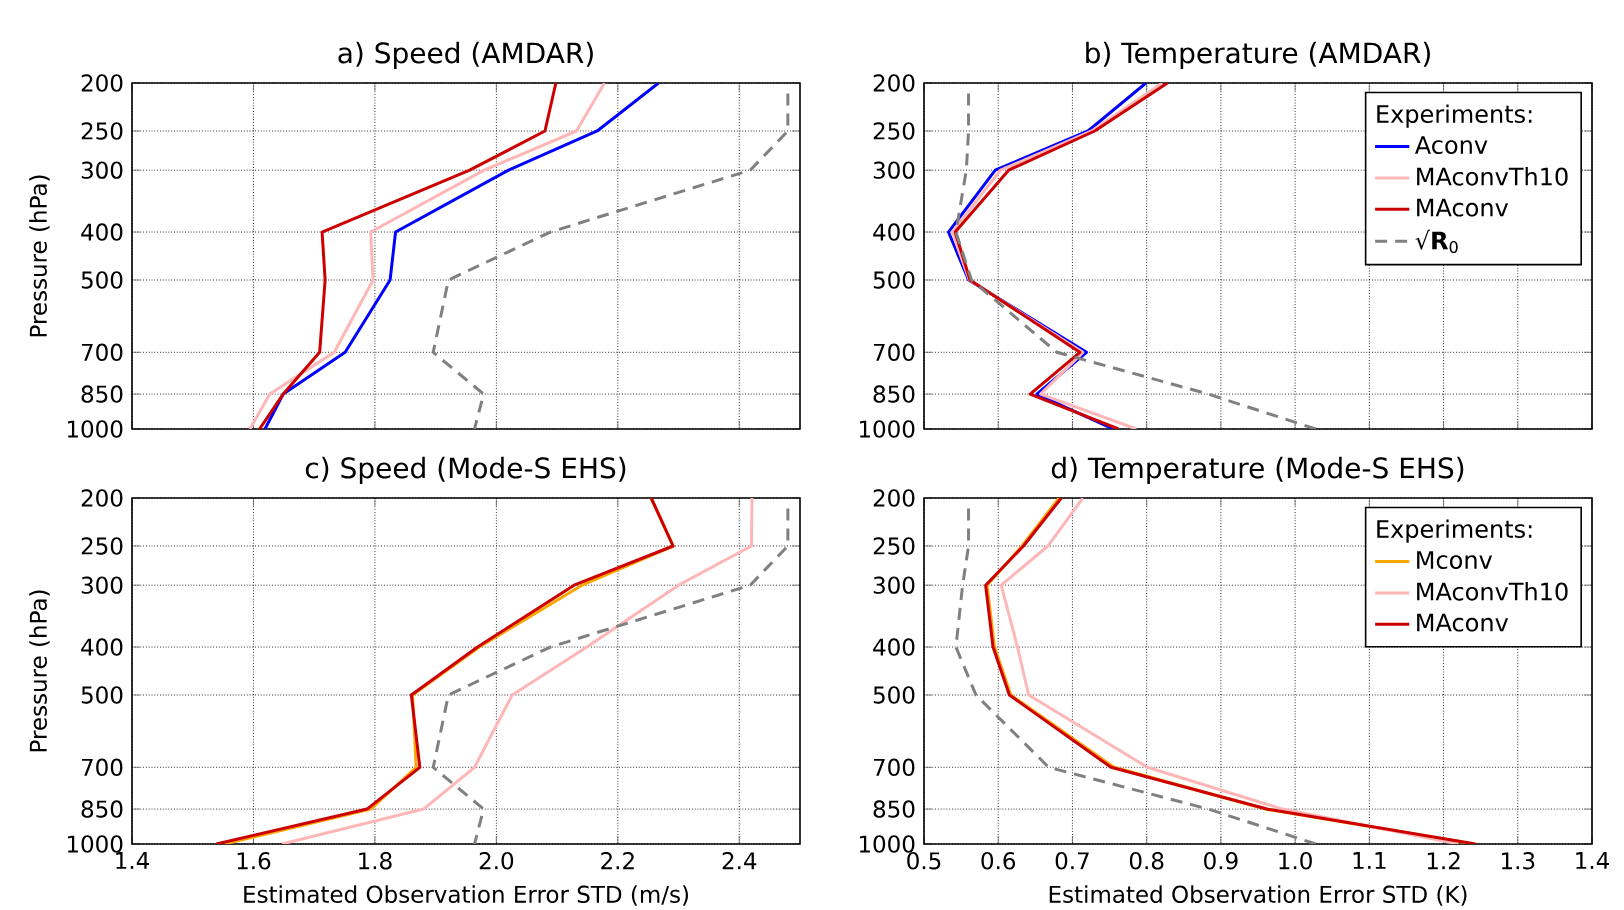 This screenshot has width=1624, height=910. I want to click on x-tick-label: 0.6, so click(998, 861).